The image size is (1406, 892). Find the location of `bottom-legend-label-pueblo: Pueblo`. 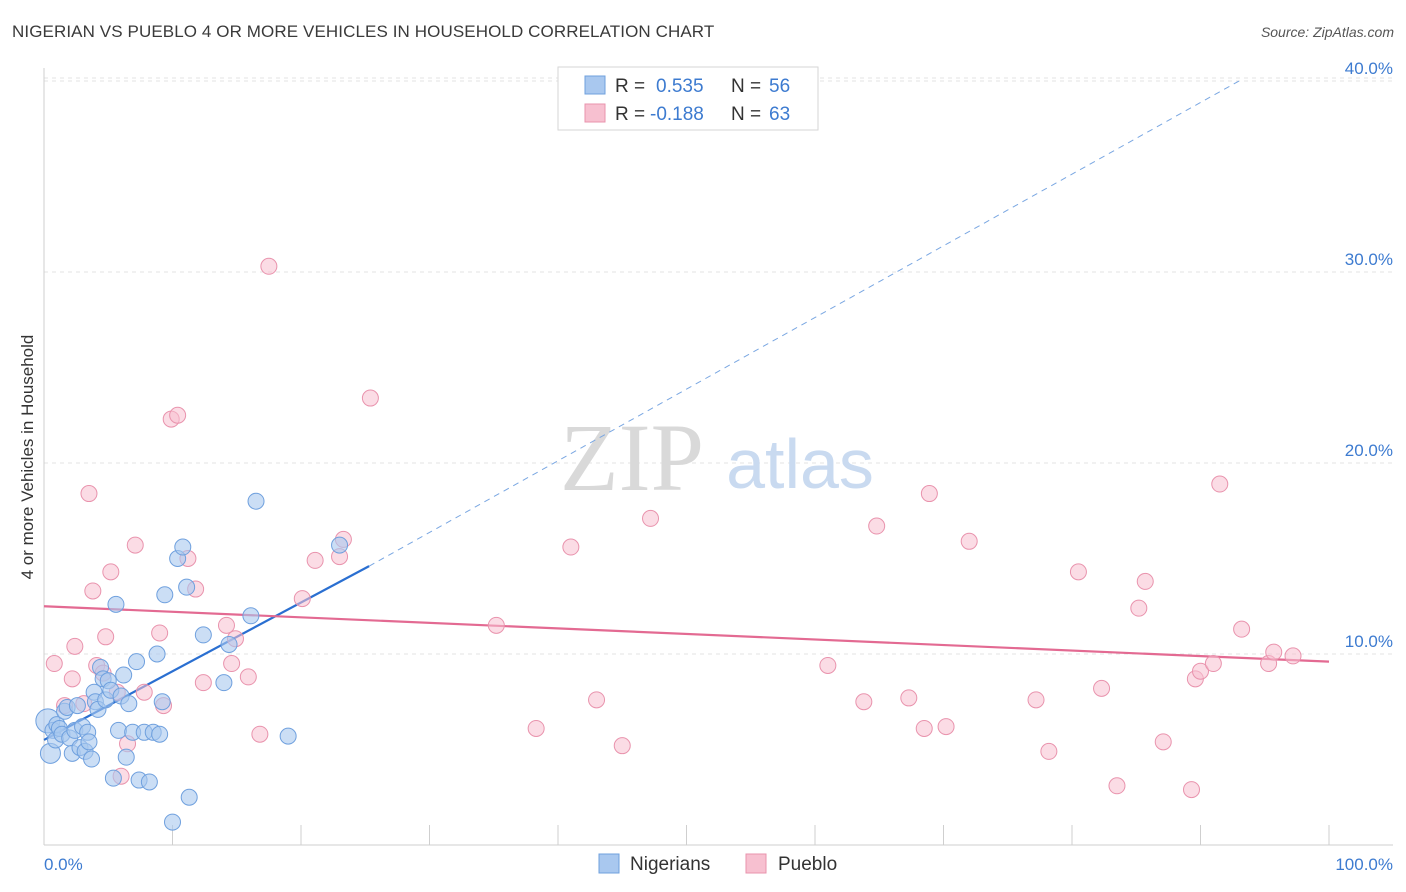

bottom-legend-label-pueblo: Pueblo is located at coordinates (807, 864).